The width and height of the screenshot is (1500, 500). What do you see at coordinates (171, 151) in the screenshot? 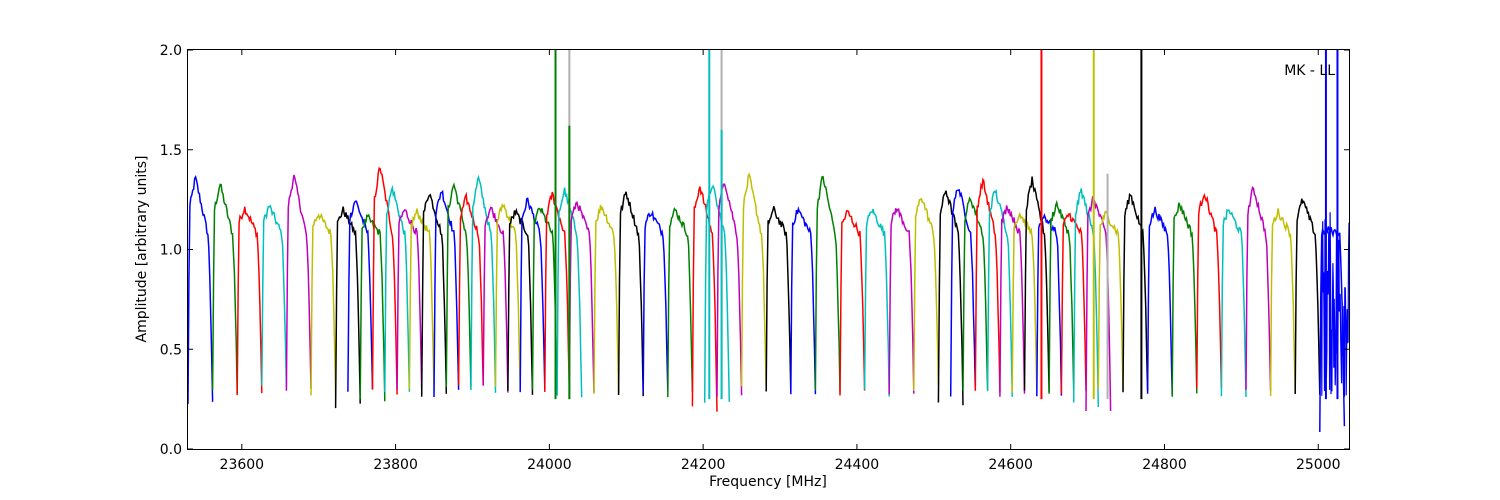
I see `y-tick-label: 1.5` at bounding box center [171, 151].